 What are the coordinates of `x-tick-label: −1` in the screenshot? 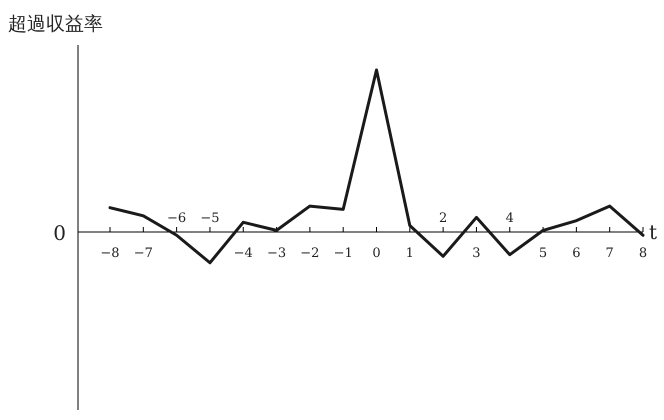 It's located at (343, 253).